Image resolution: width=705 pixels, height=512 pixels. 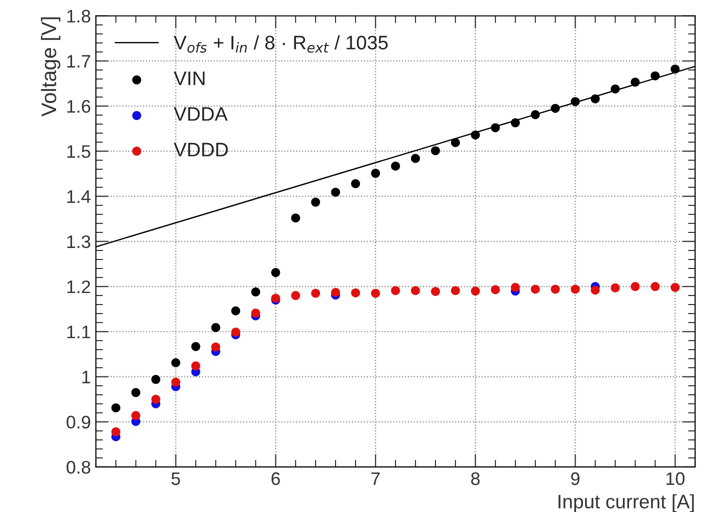 I want to click on y-tick-label: 1.5, so click(x=78, y=151).